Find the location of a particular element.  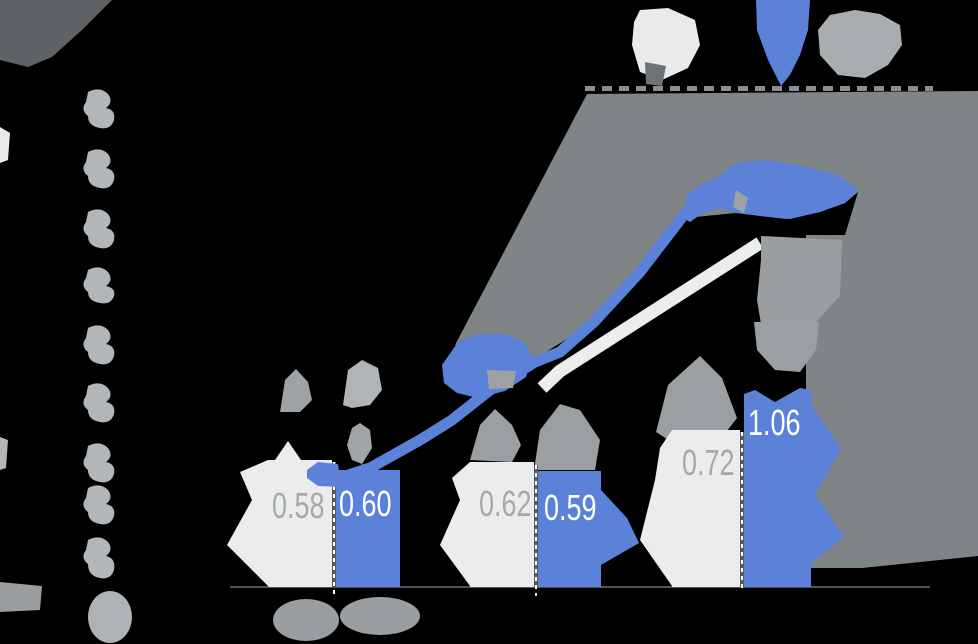

svg-text: 0.62 is located at coordinates (505, 503).